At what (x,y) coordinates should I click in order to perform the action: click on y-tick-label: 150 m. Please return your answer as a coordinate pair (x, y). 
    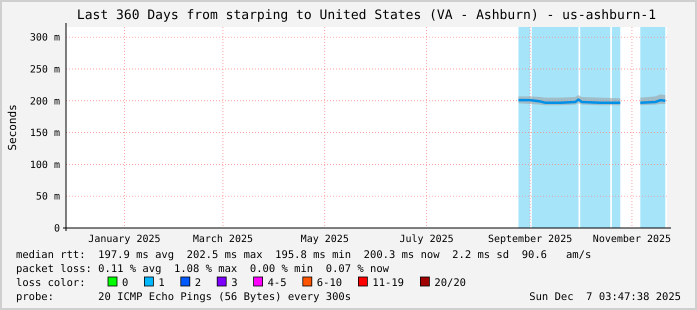
    Looking at the image, I should click on (45, 134).